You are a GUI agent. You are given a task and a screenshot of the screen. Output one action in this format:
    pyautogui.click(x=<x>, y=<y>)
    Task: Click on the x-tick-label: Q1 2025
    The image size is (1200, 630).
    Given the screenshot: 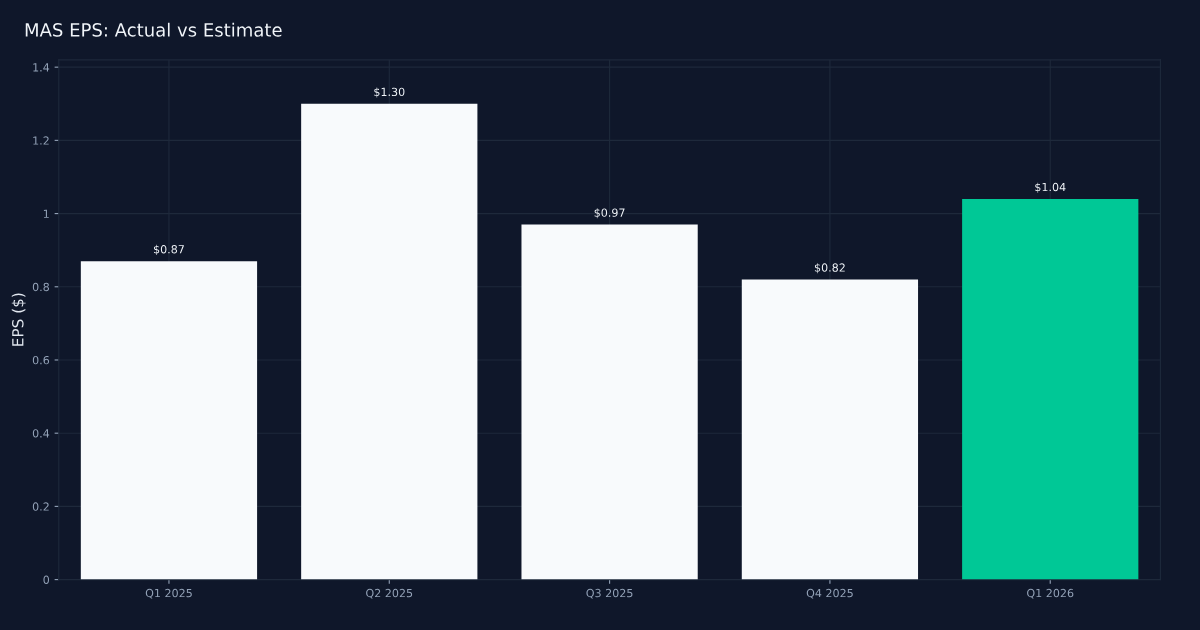 What is the action you would take?
    pyautogui.click(x=168, y=593)
    